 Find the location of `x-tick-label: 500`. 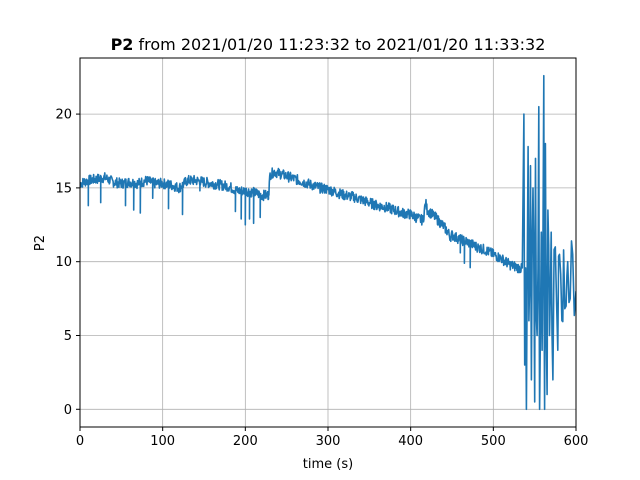

x-tick-label: 500 is located at coordinates (493, 441).